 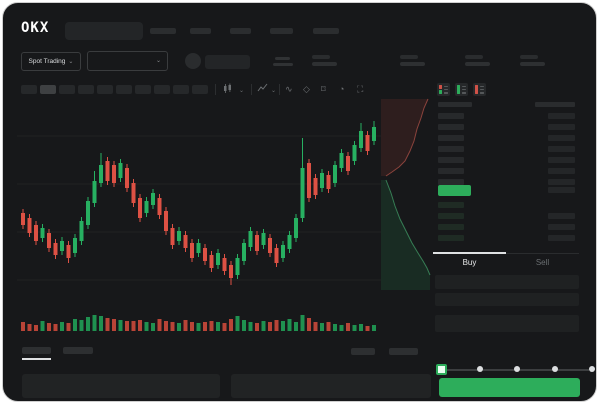 I want to click on tabs-divider, so click(x=506, y=253).